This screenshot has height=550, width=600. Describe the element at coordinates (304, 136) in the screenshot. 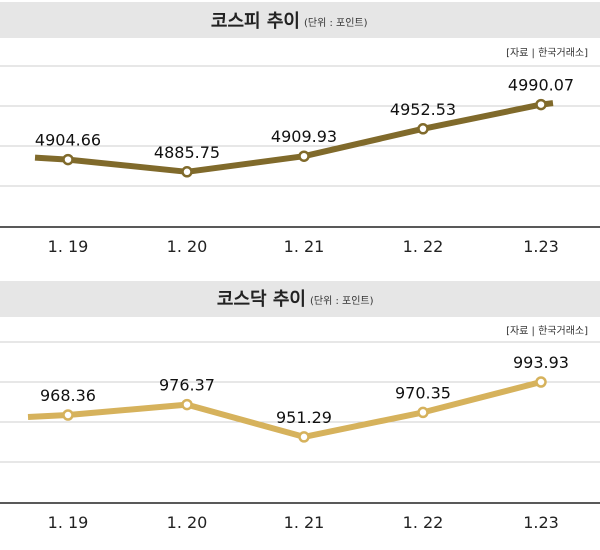

I see `kospi-value-label: 4909.93` at that location.